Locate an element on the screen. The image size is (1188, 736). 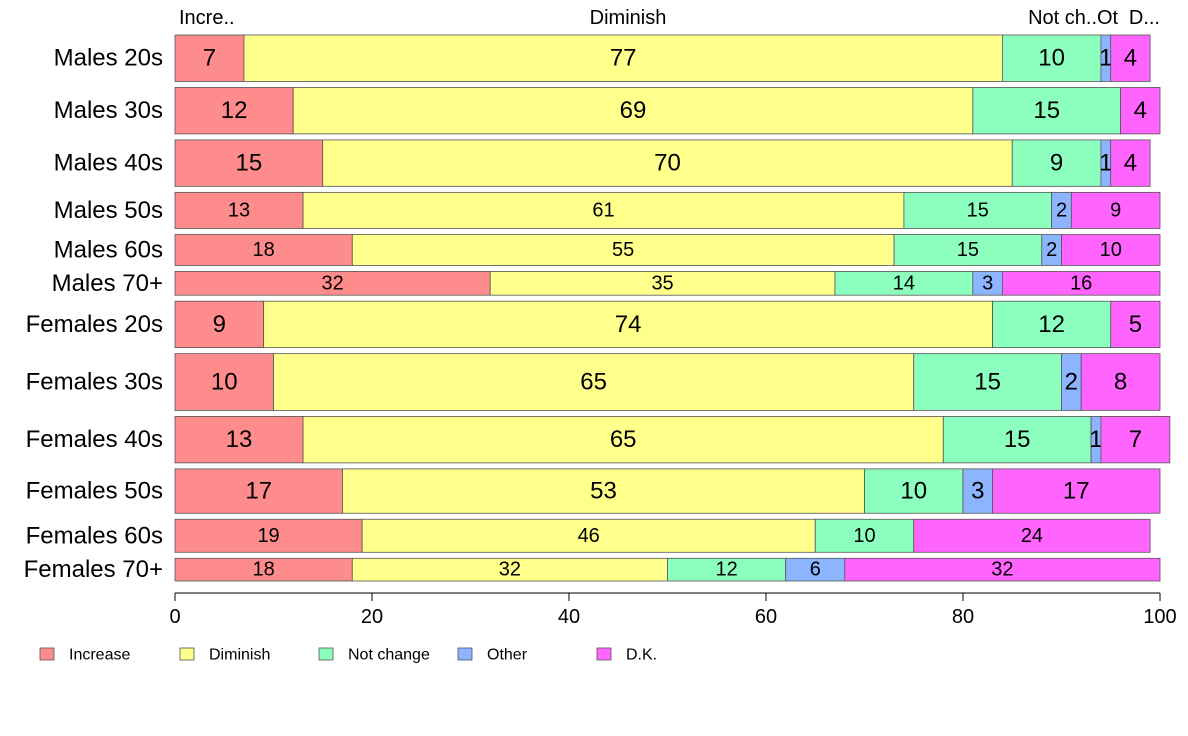
bar-row: 32 35 14 3 16 is located at coordinates (667, 283).